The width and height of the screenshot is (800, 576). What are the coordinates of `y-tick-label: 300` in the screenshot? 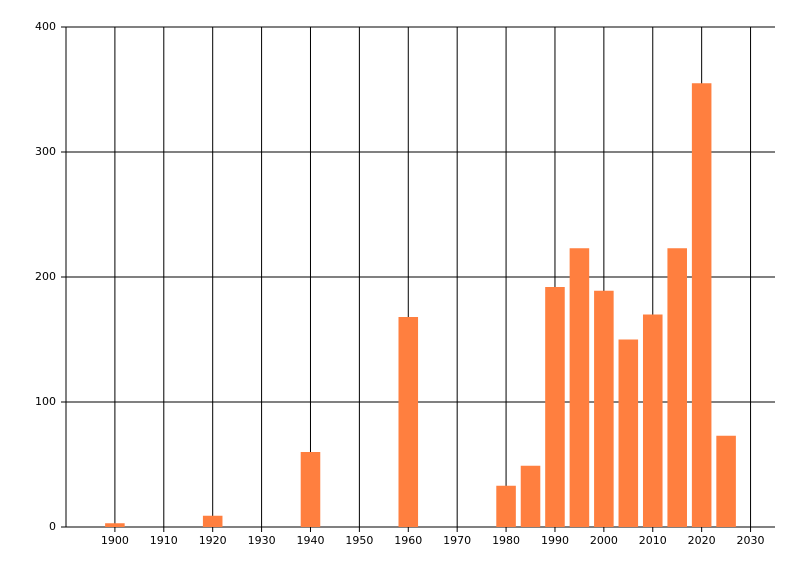 It's located at (45, 151).